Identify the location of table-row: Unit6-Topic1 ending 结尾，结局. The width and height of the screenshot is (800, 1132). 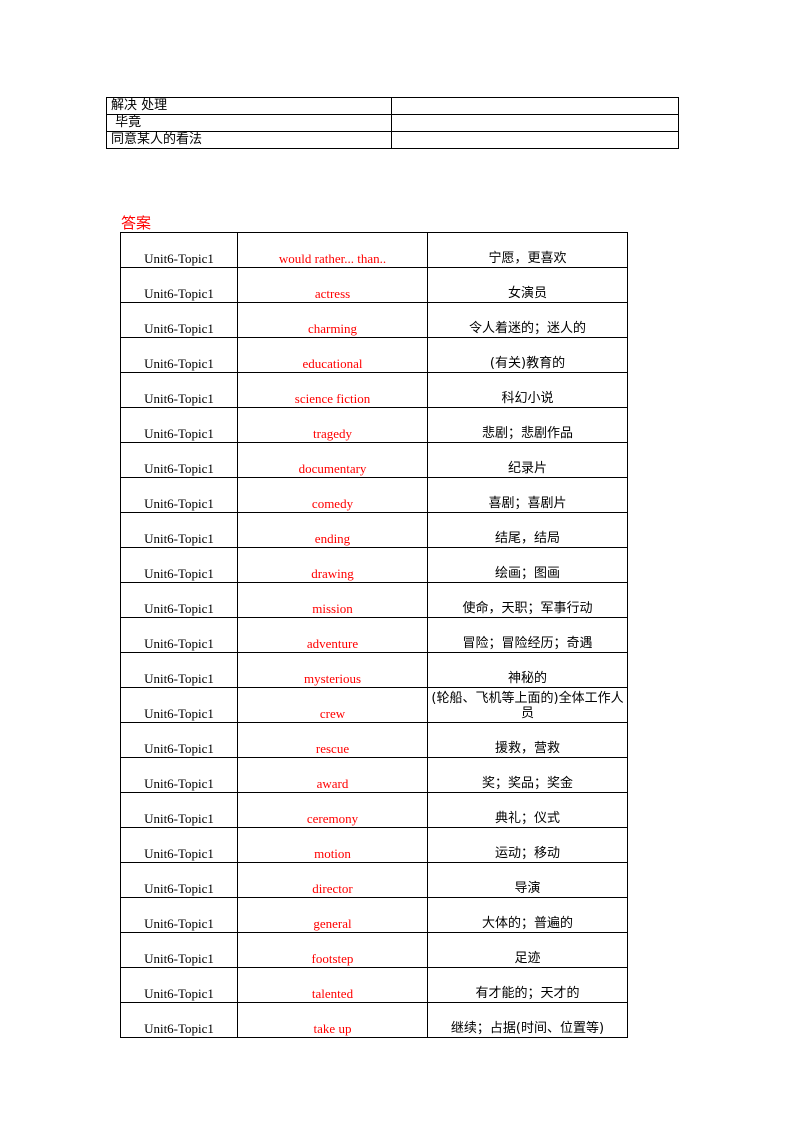
(374, 530).